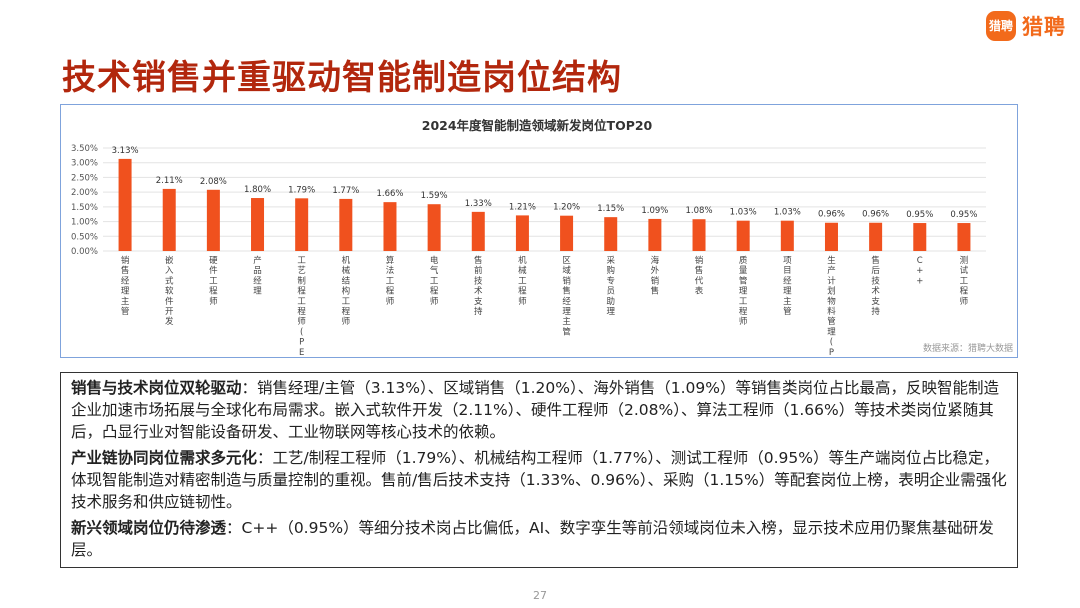  Describe the element at coordinates (84, 237) in the screenshot. I see `y-tick-label: 0.50%` at that location.